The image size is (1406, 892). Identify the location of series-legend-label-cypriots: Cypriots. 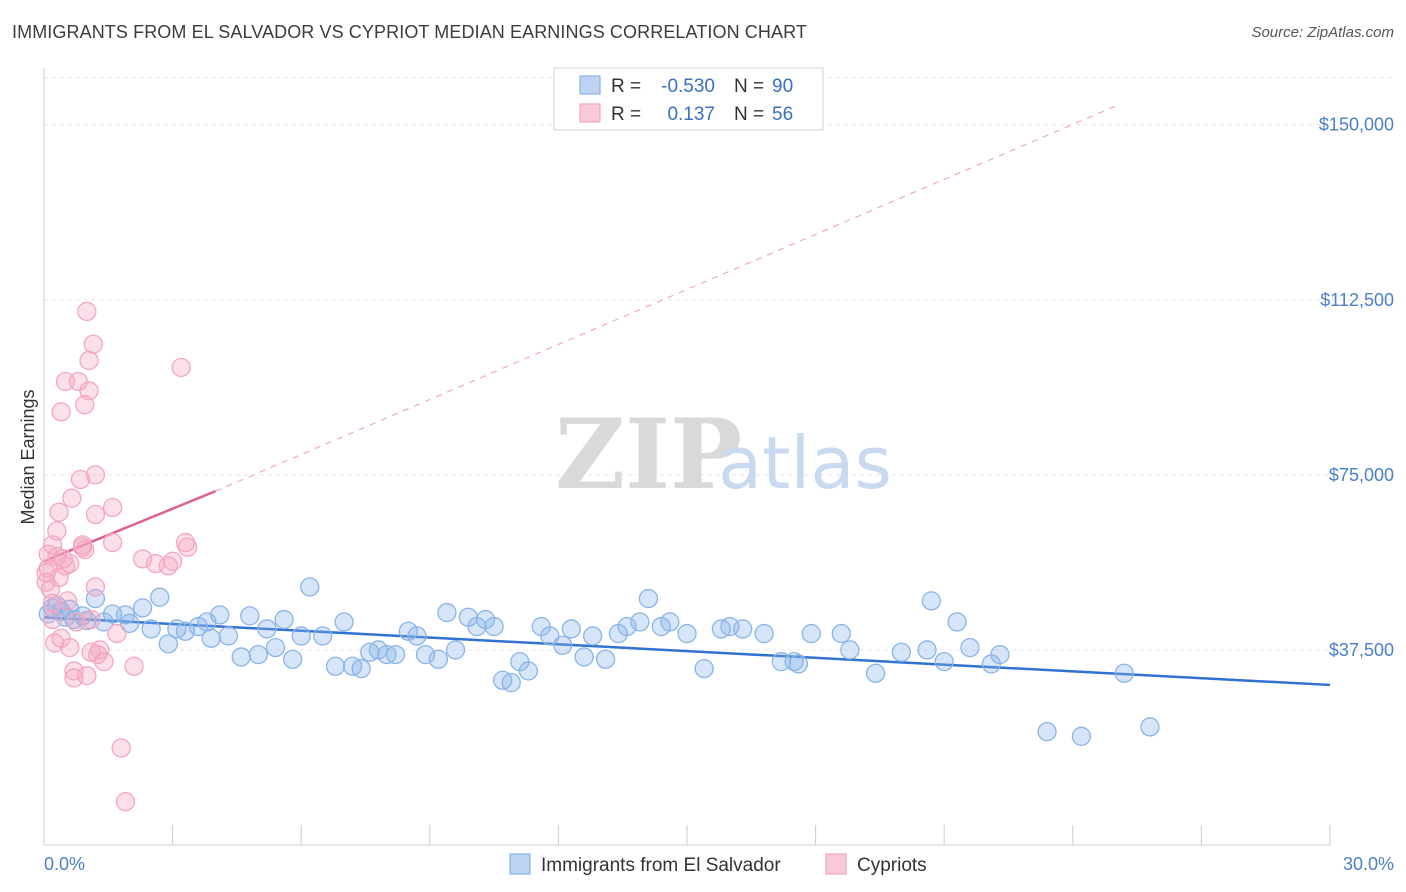
(892, 865).